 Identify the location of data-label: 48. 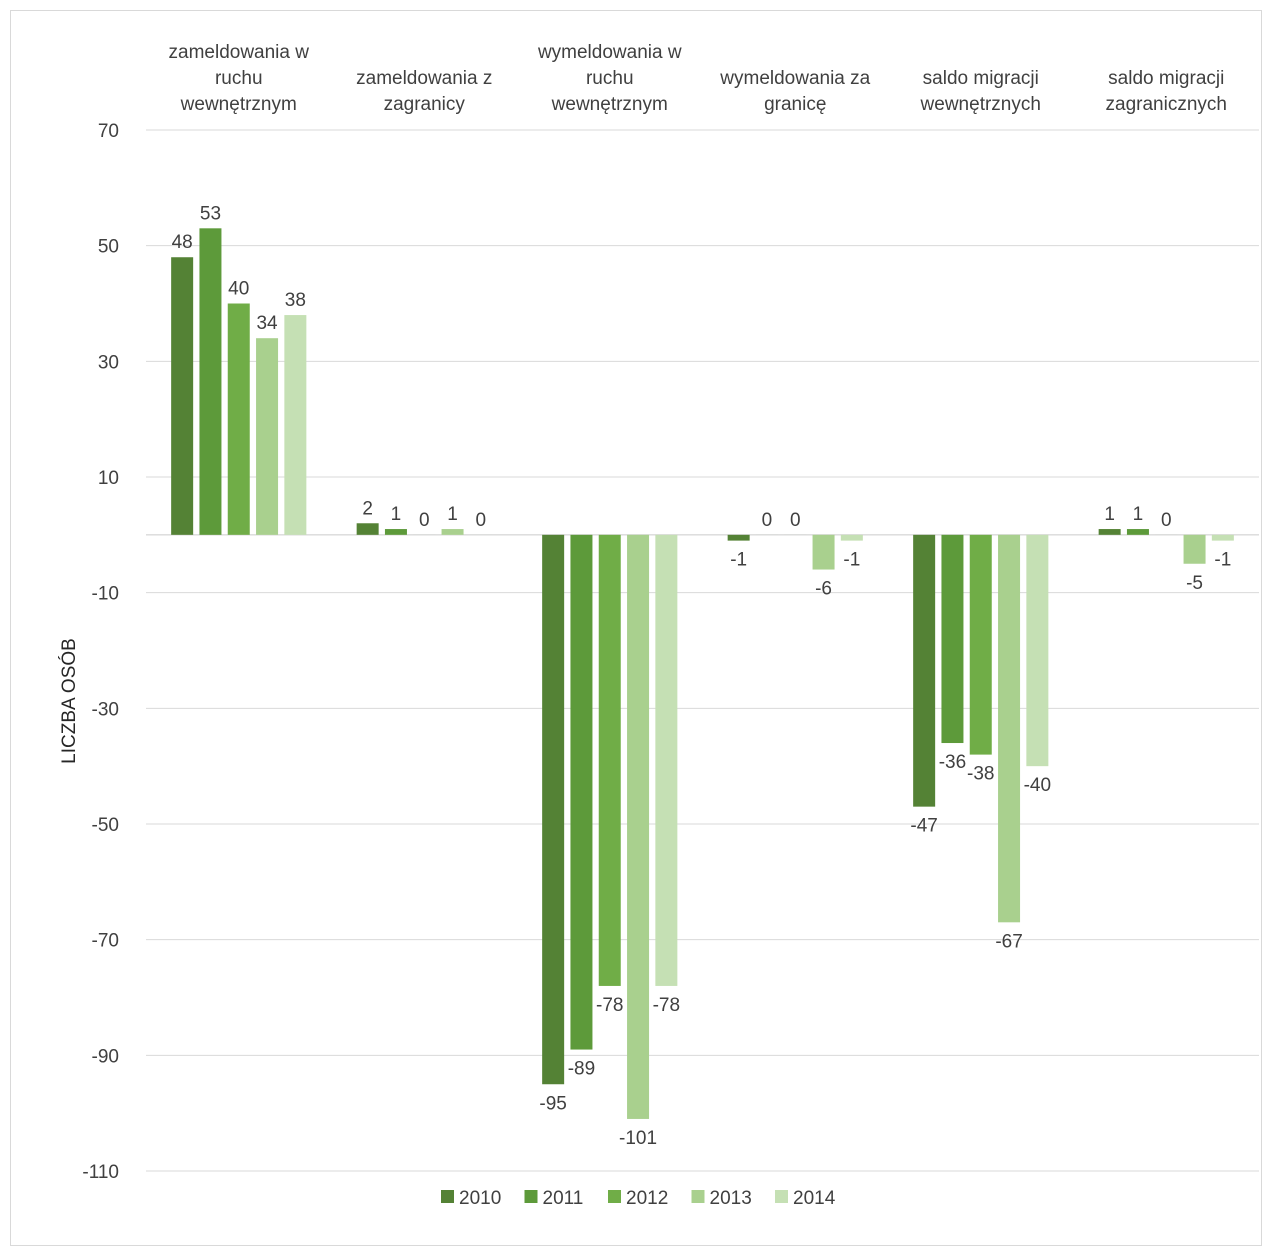
(182, 242).